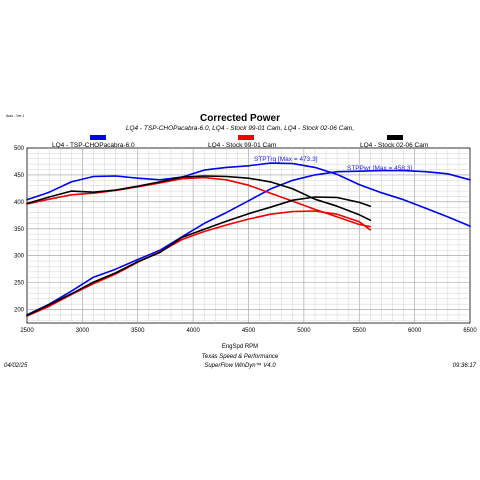 Image resolution: width=480 pixels, height=480 pixels. What do you see at coordinates (240, 118) in the screenshot?
I see `chart-title: Corrected Power` at bounding box center [240, 118].